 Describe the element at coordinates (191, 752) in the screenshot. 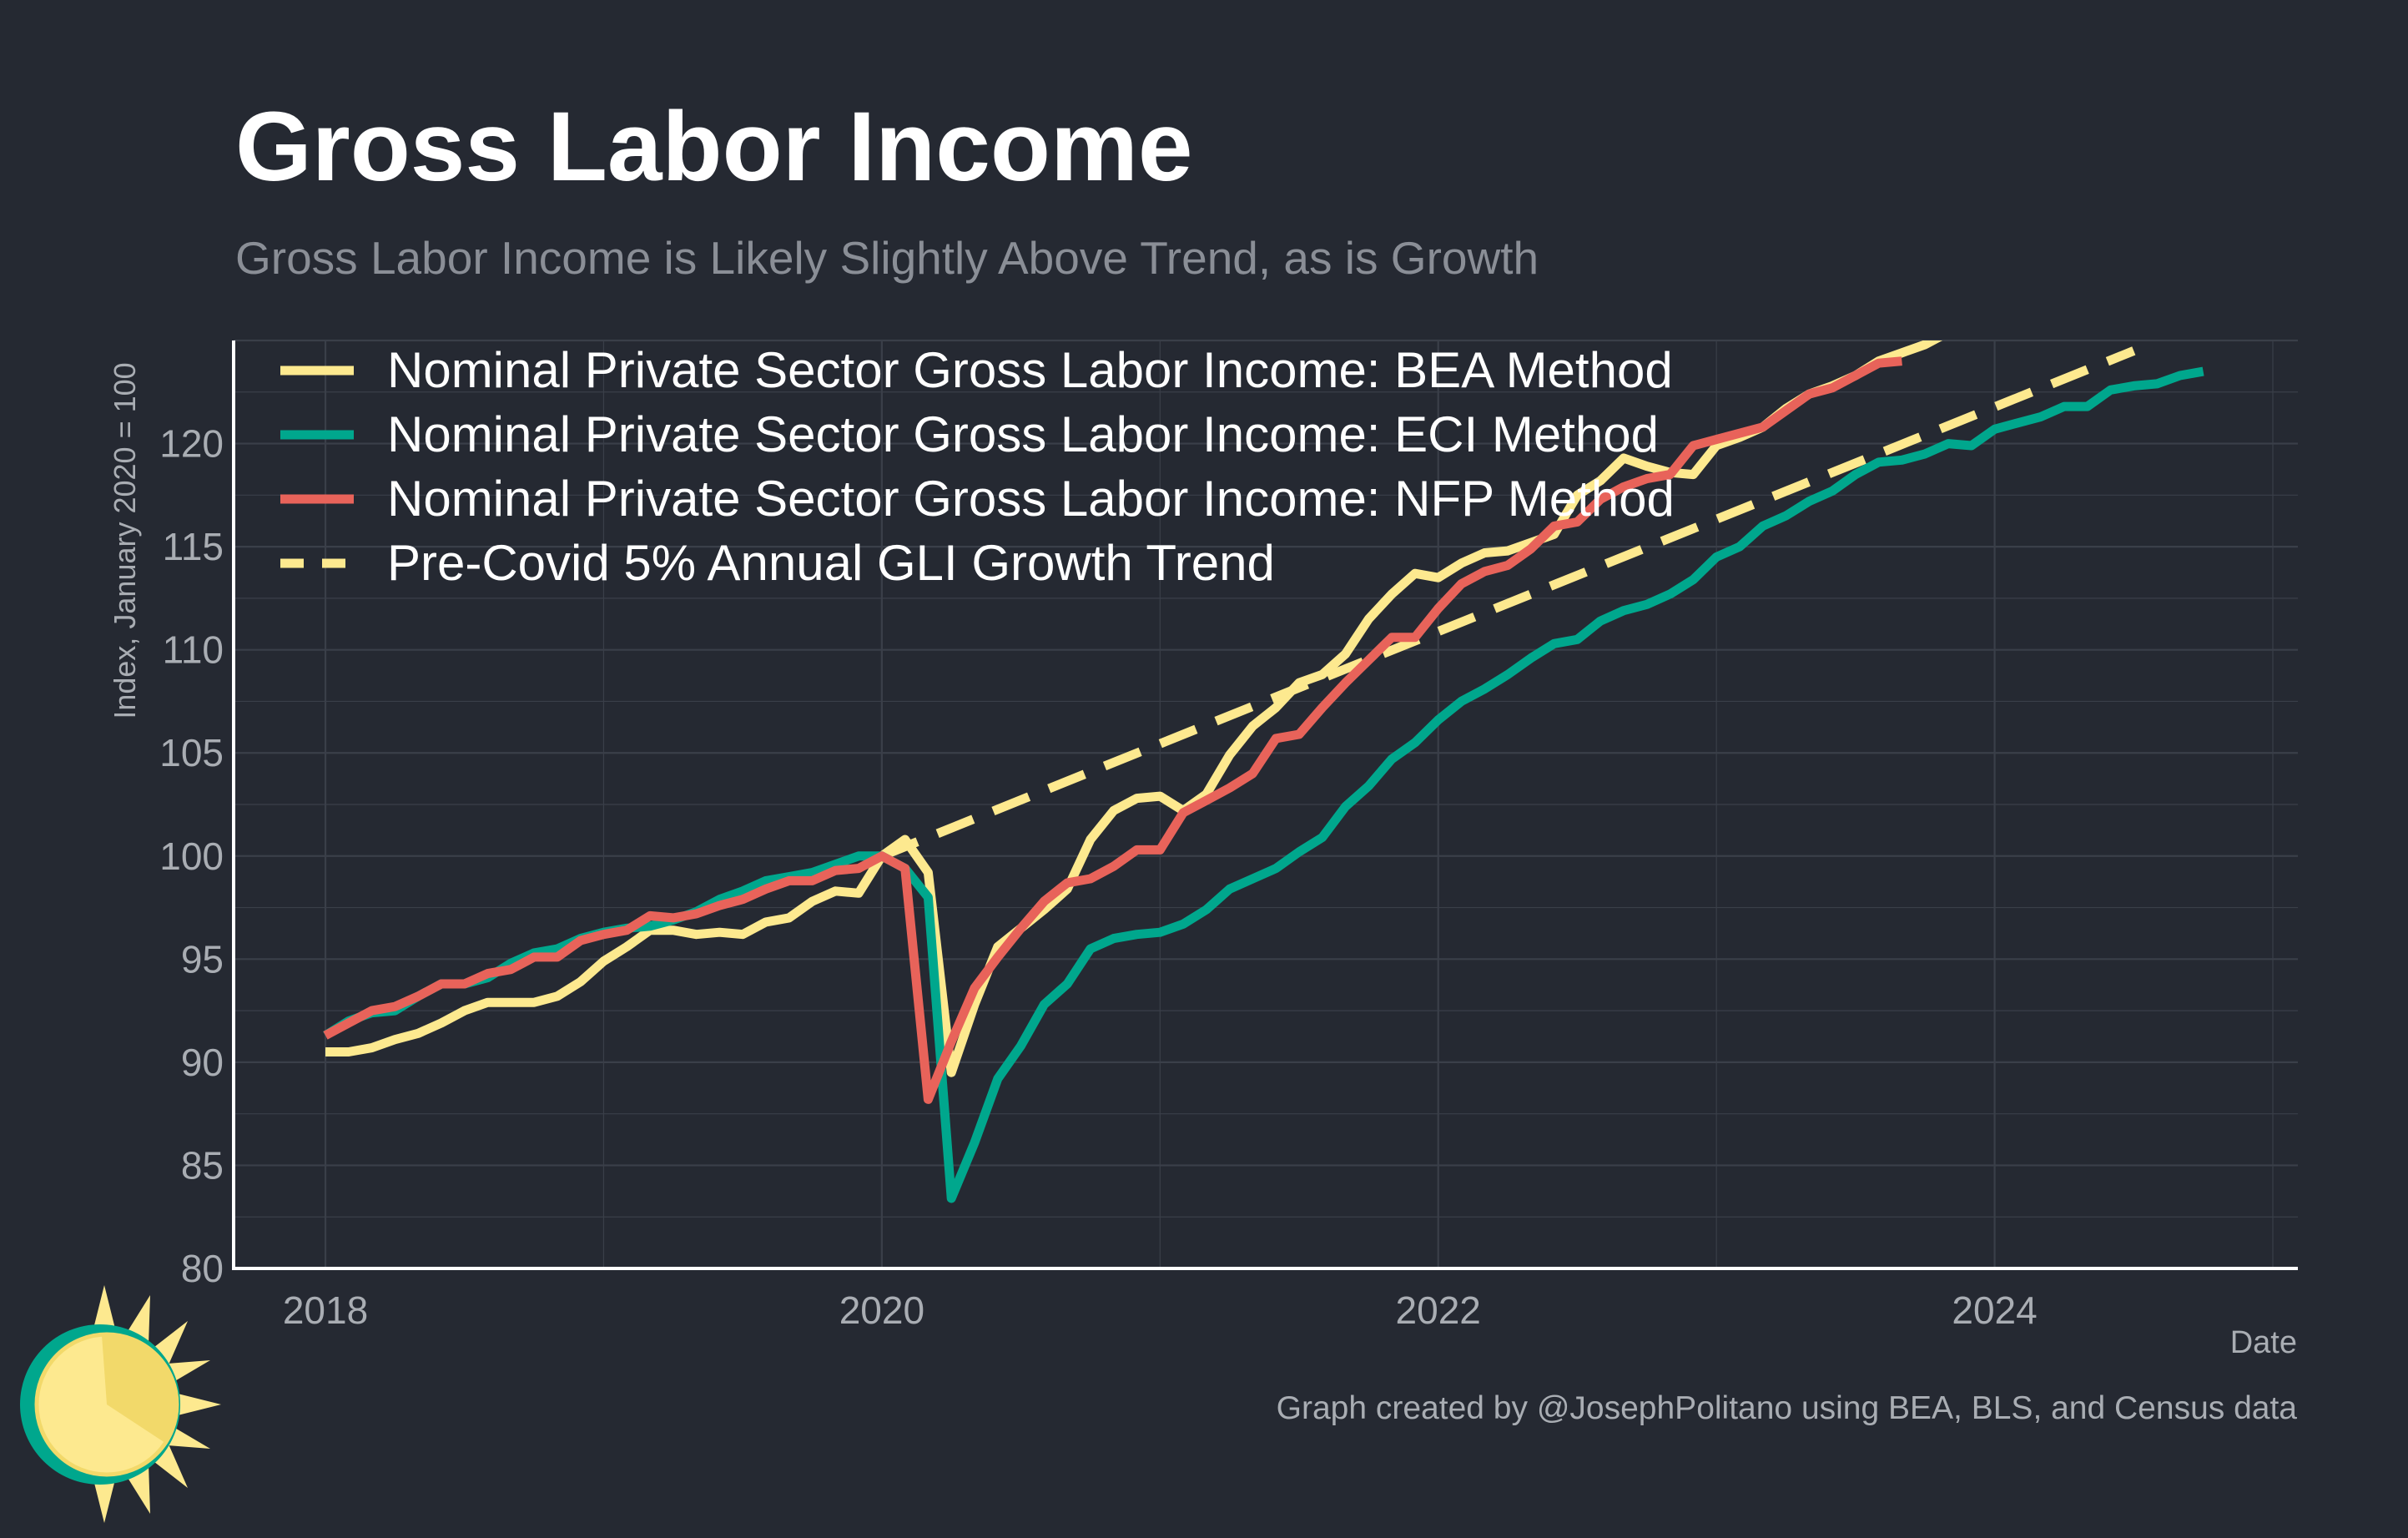

I see `y-tick-label: 105` at that location.